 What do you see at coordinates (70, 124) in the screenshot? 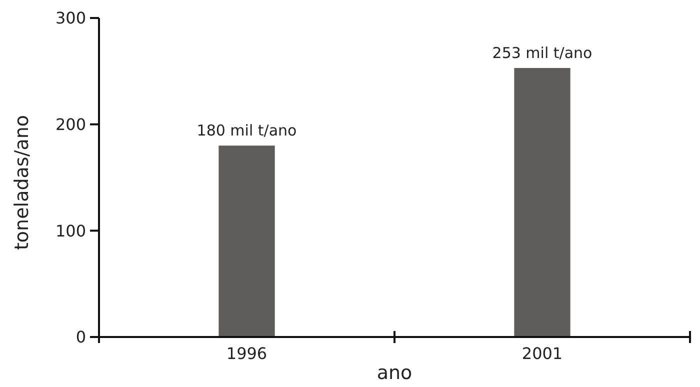
I see `y-tick-label: 200` at bounding box center [70, 124].